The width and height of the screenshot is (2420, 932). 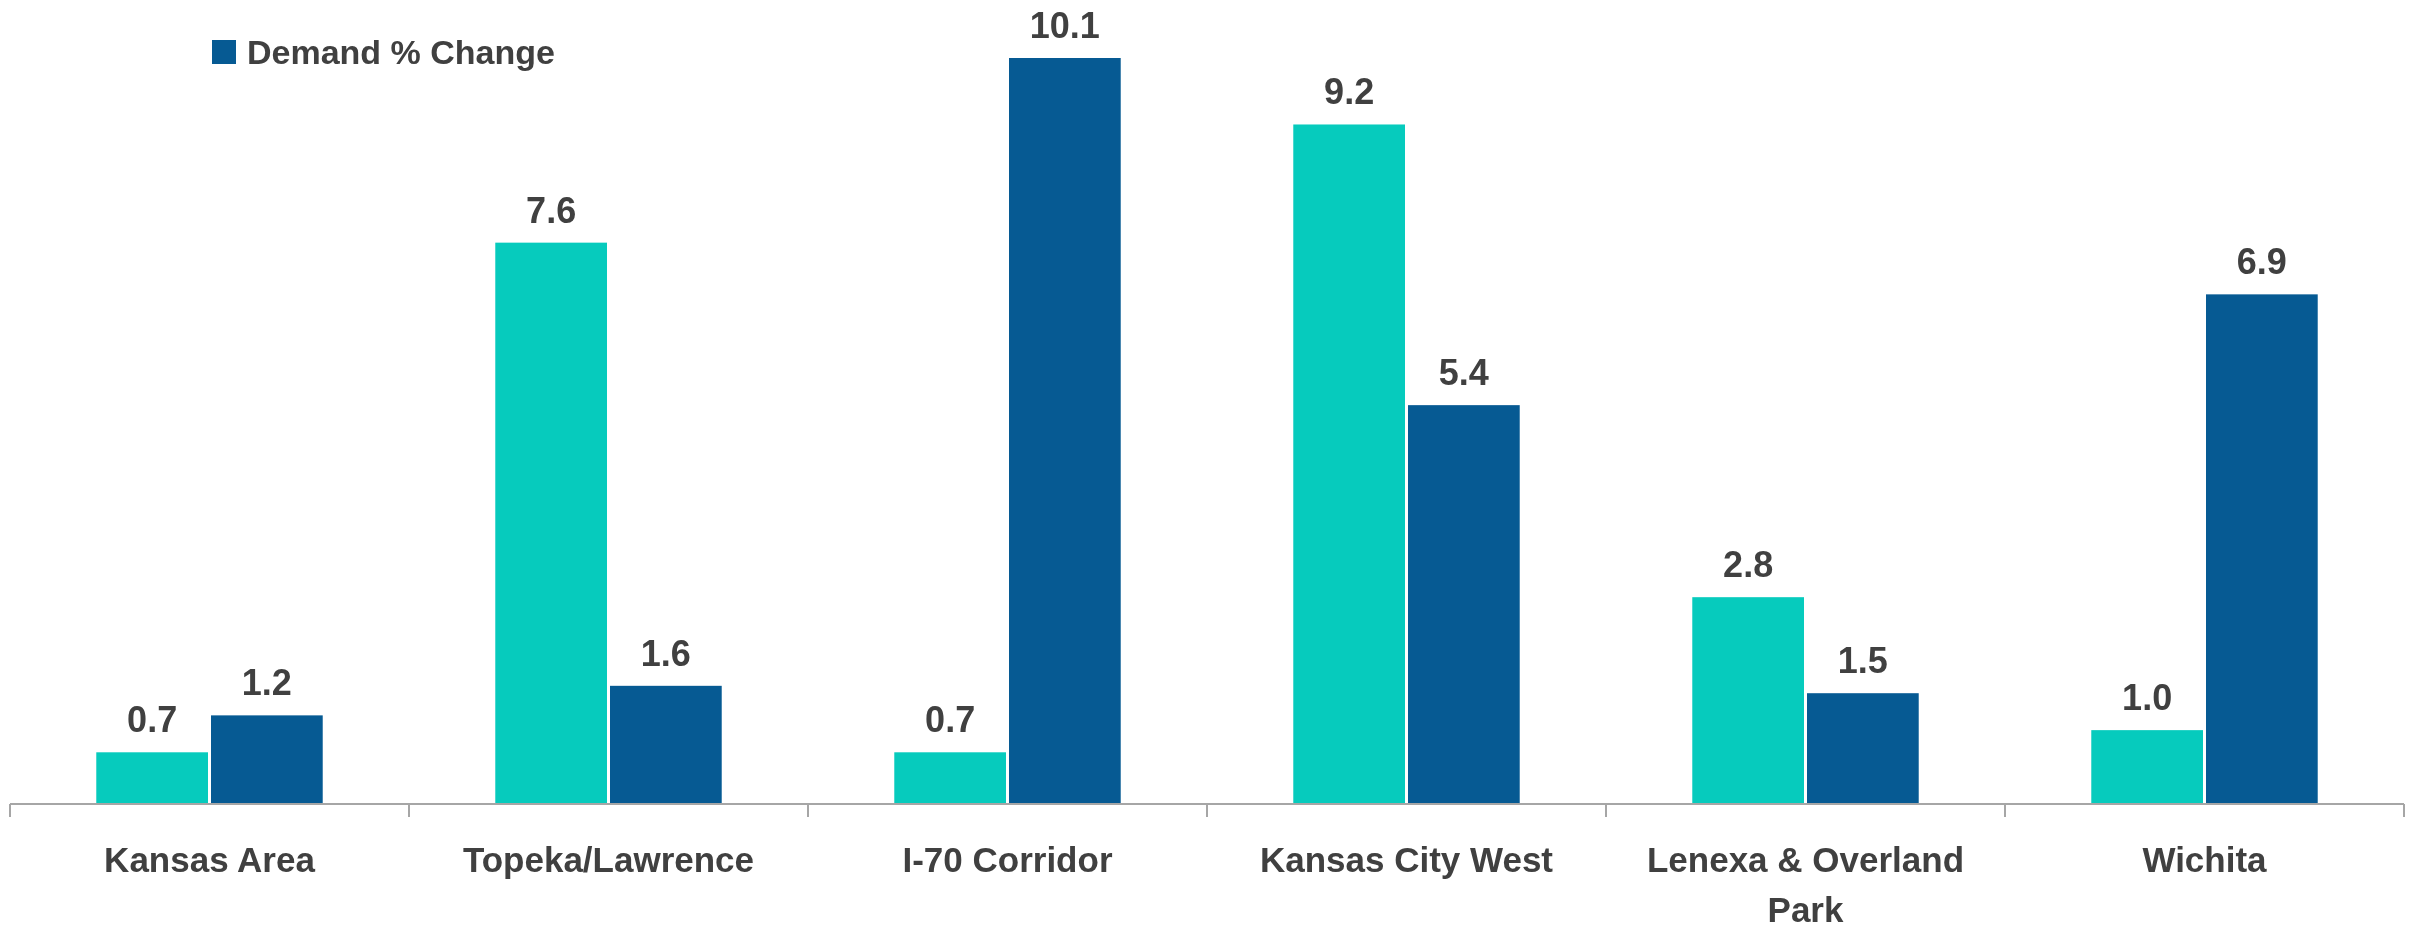 I want to click on data-label: 6.9, so click(x=2261, y=262).